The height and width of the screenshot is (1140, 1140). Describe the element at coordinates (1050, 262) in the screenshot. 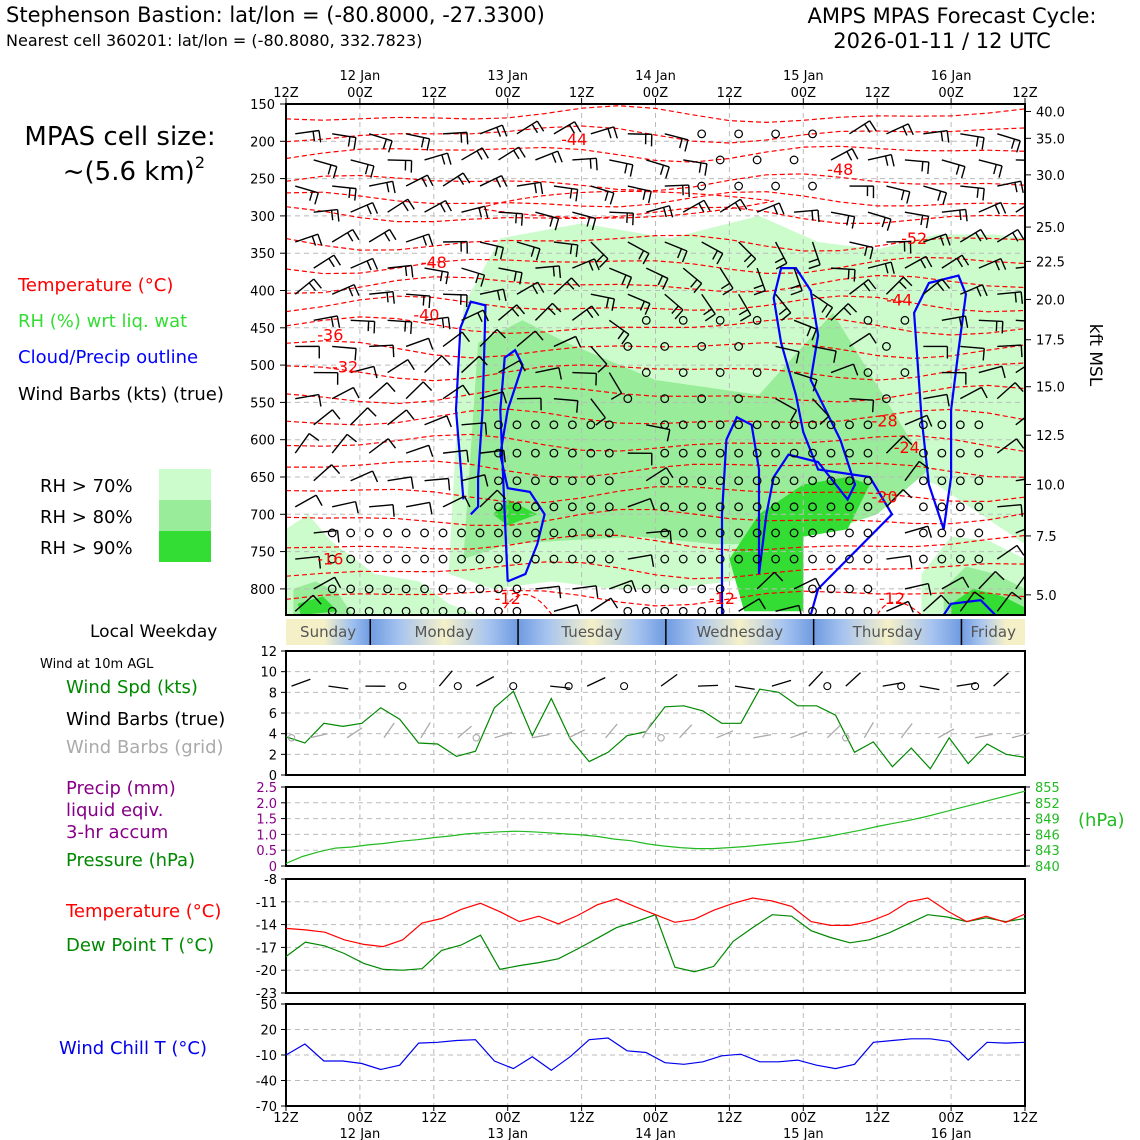

I see `kft-tick-label-4: 22.5` at that location.